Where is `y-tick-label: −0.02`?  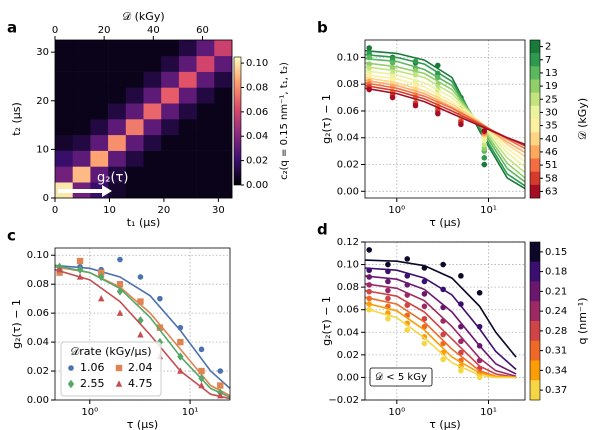
y-tick-label: −0.02 is located at coordinates (343, 400).